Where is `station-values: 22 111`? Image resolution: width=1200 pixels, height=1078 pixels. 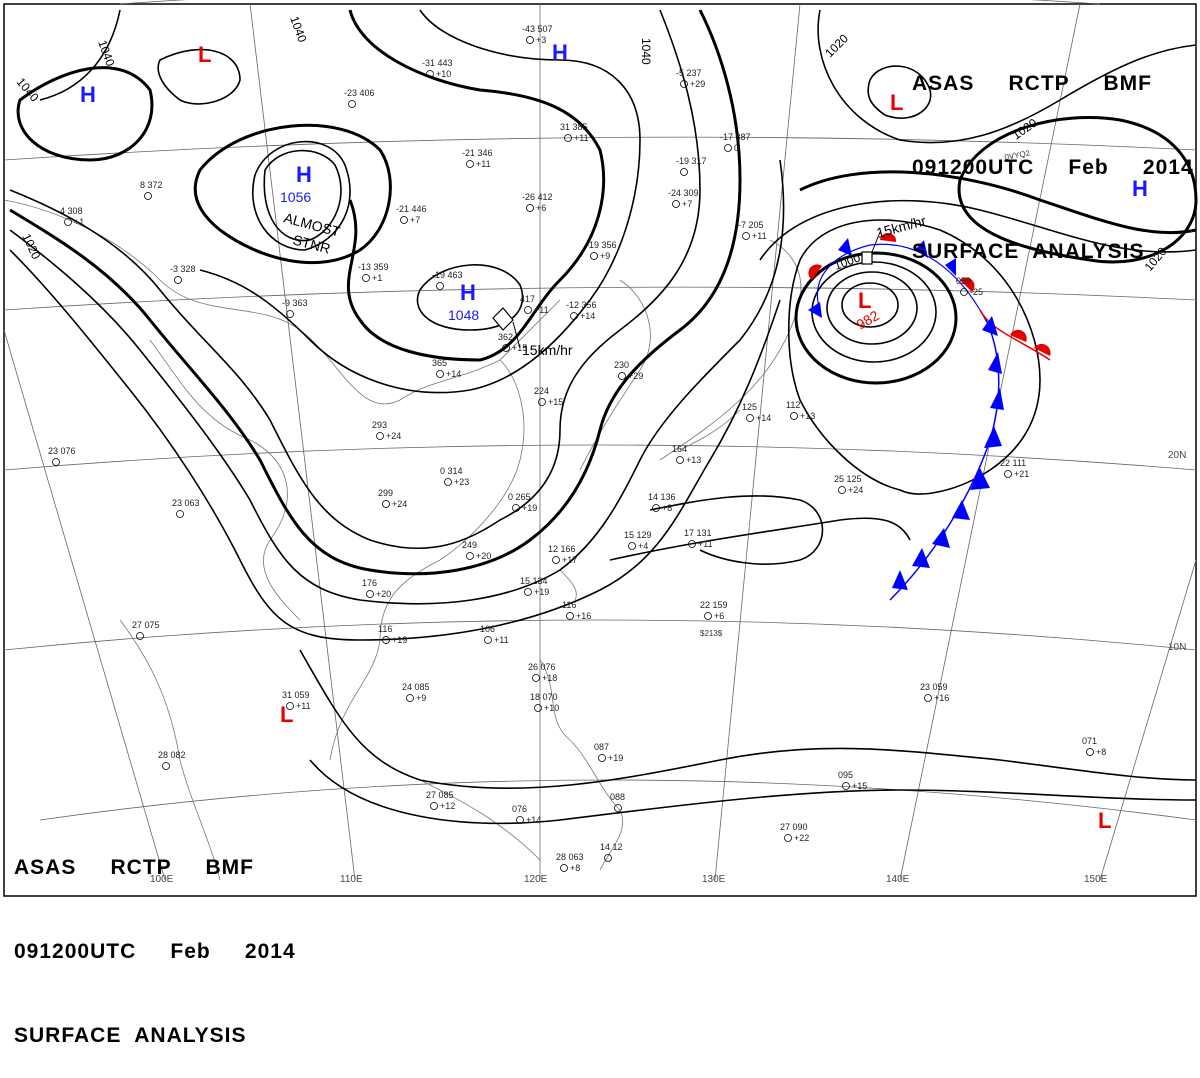
station-values: 22 111 is located at coordinates (1013, 463).